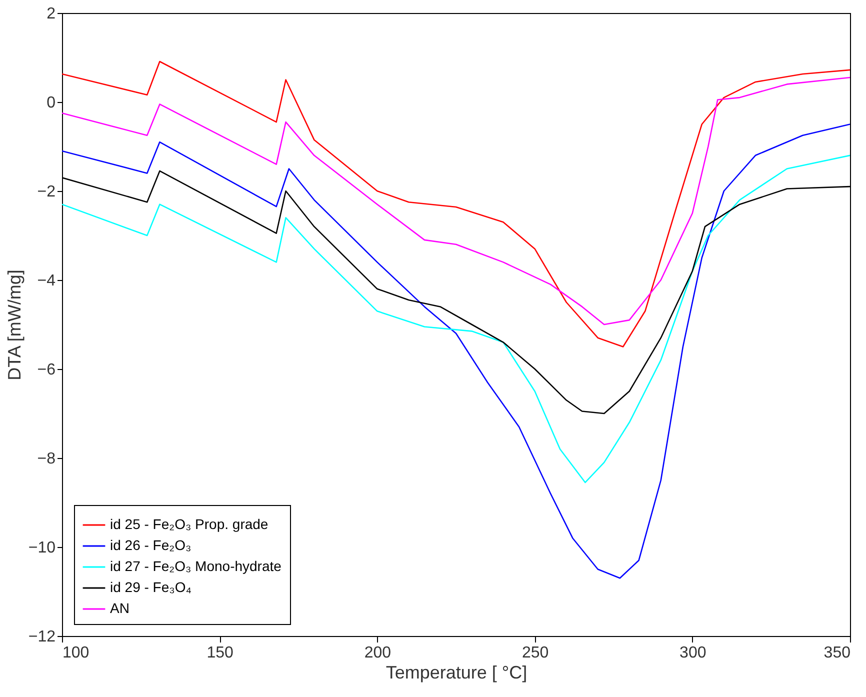  Describe the element at coordinates (151, 587) in the screenshot. I see `legend-label: id 29 - Fe₃O₄` at that location.